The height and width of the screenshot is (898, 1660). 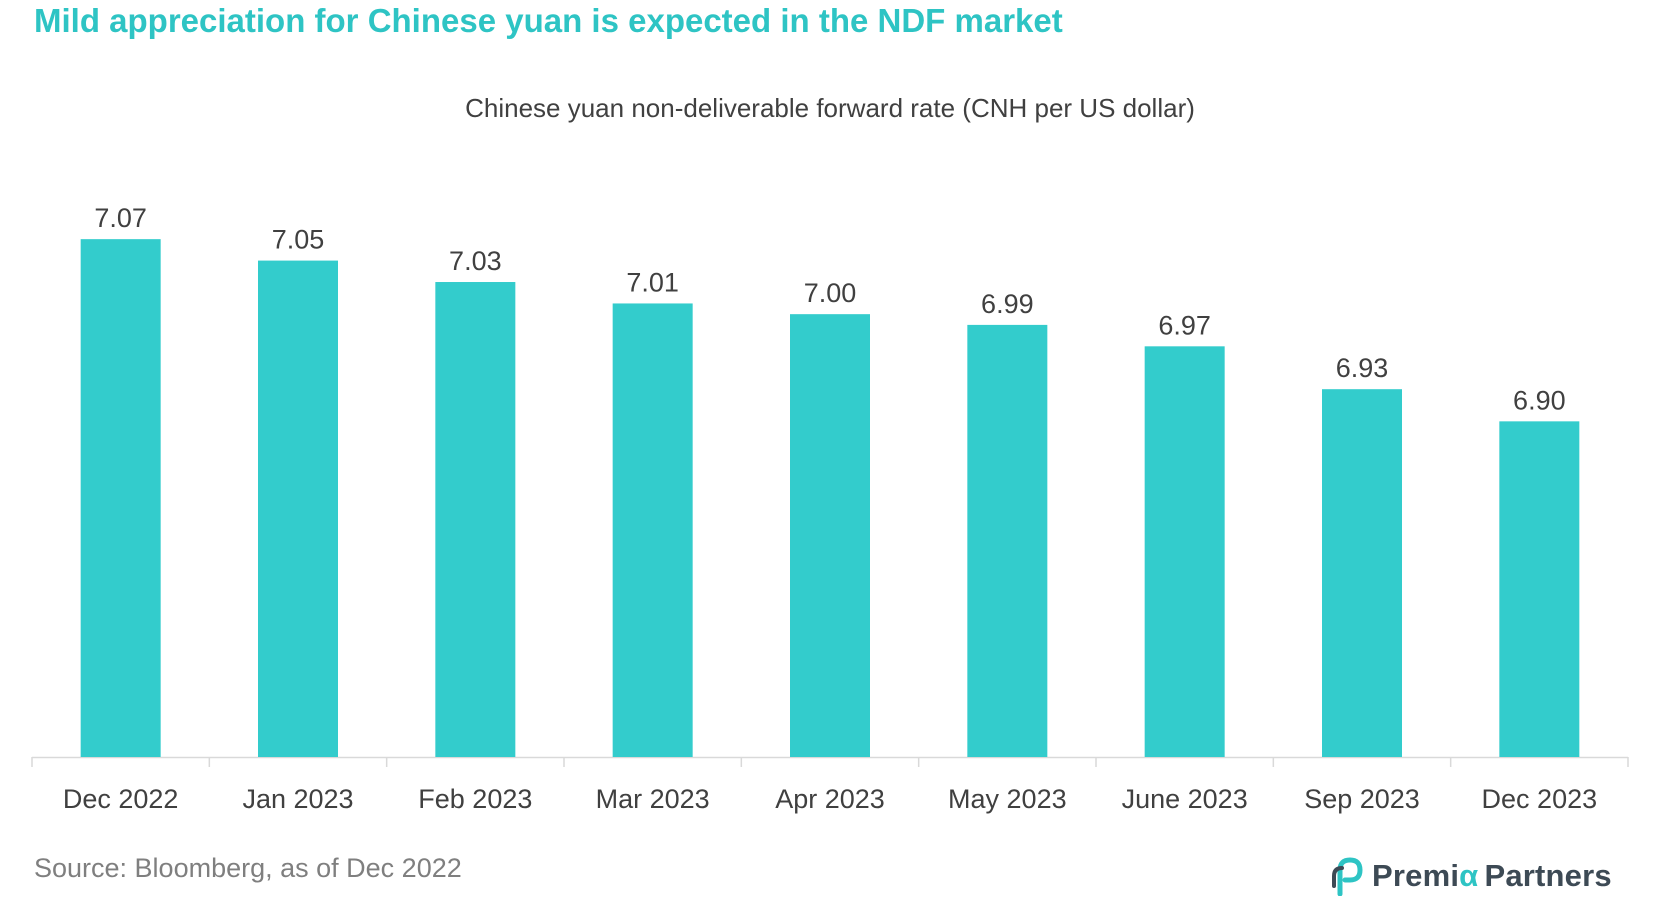 I want to click on x-tick-label: May 2023, so click(x=1007, y=799).